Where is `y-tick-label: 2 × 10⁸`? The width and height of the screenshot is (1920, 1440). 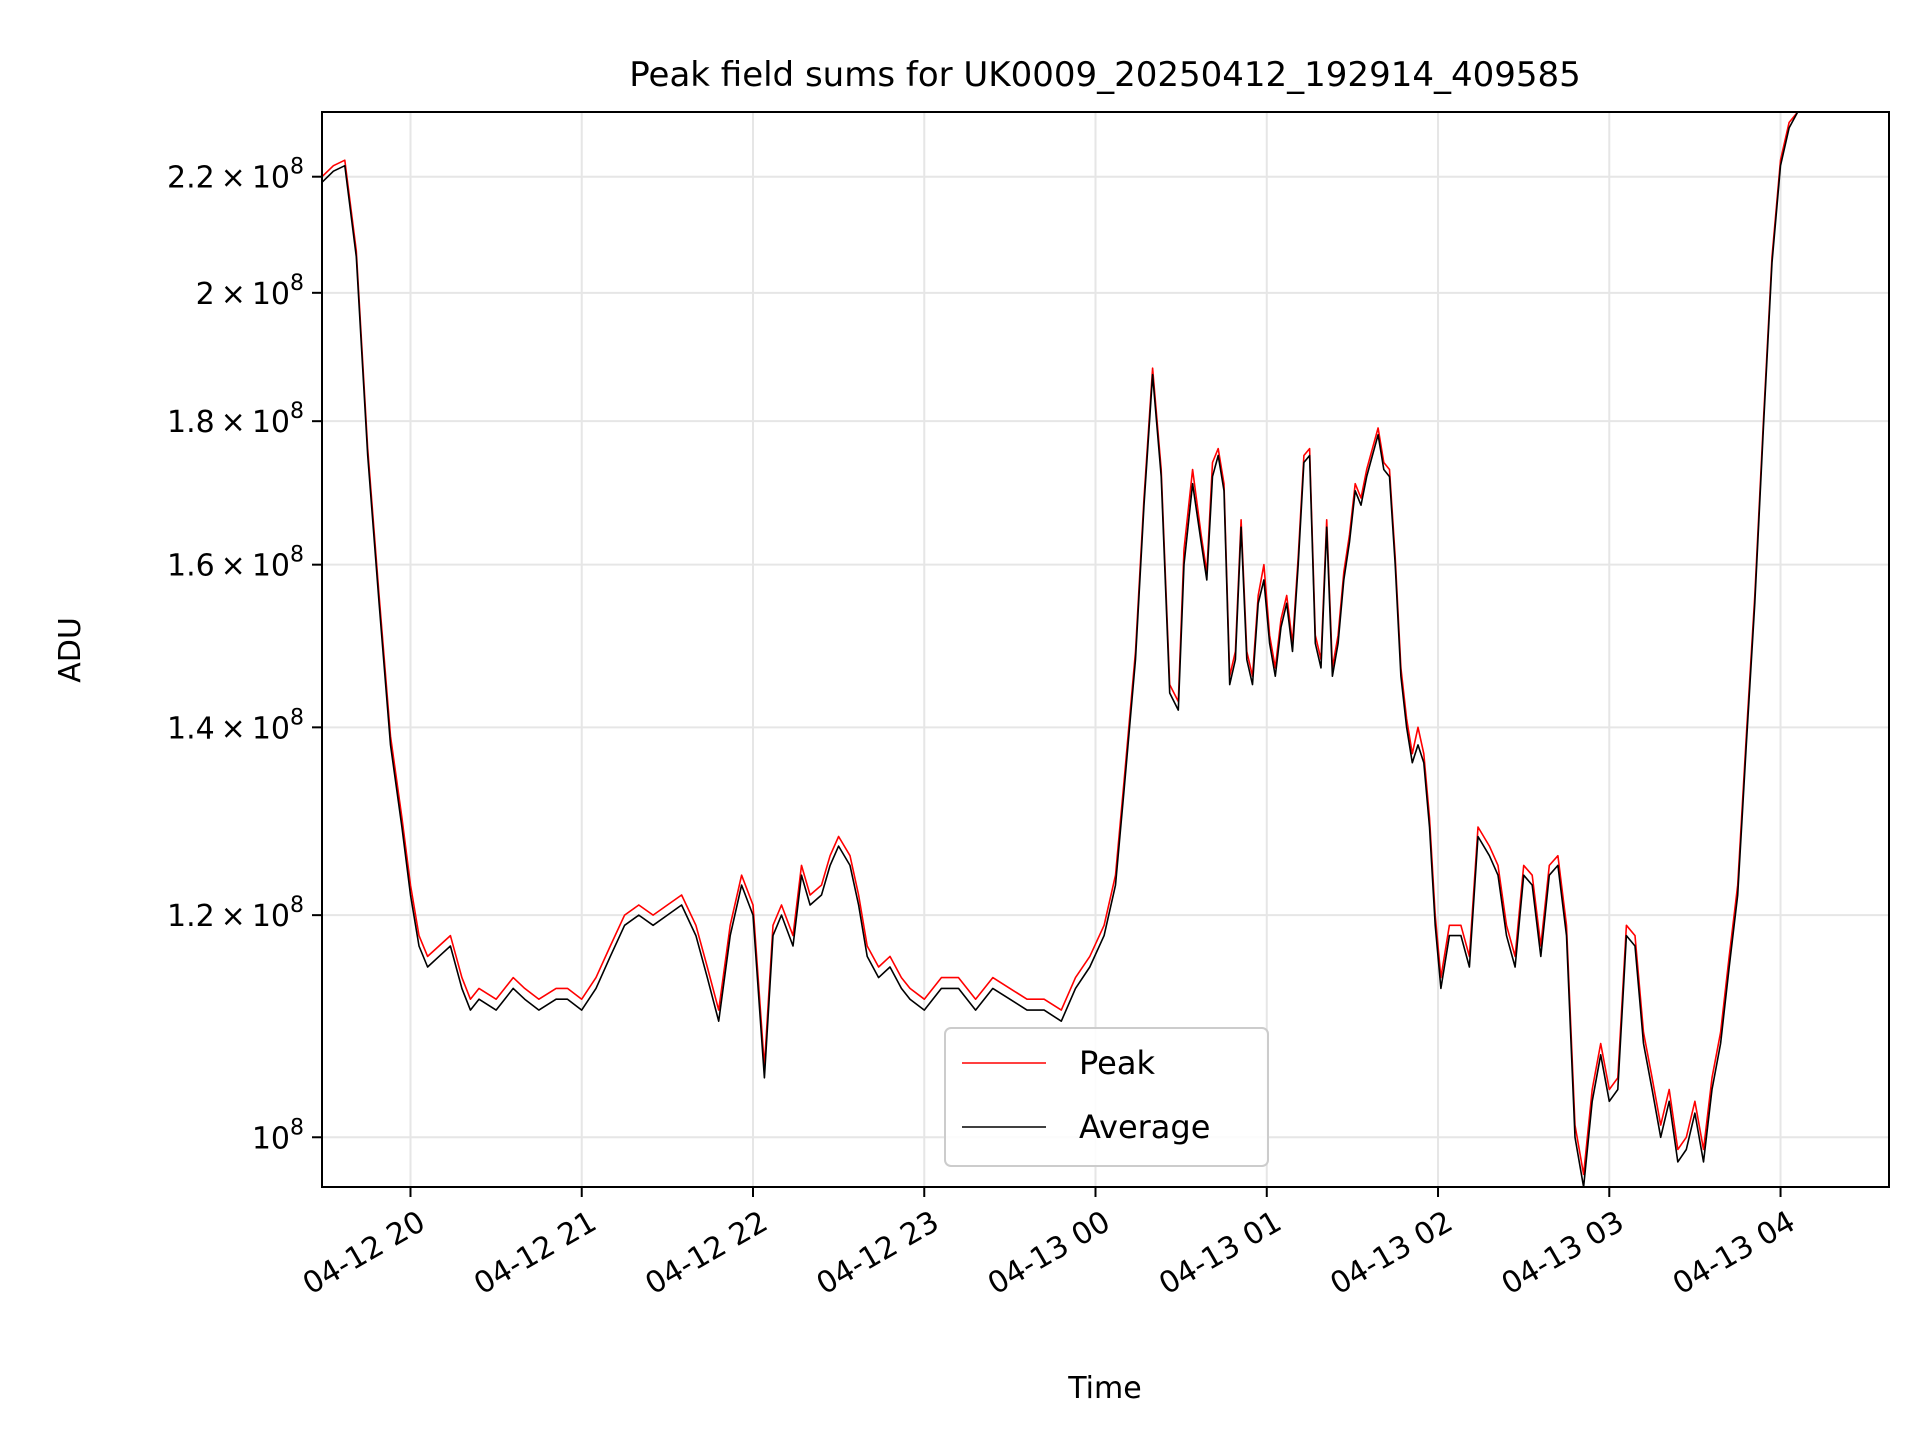 y-tick-label: 2 × 10⁸ is located at coordinates (250, 291).